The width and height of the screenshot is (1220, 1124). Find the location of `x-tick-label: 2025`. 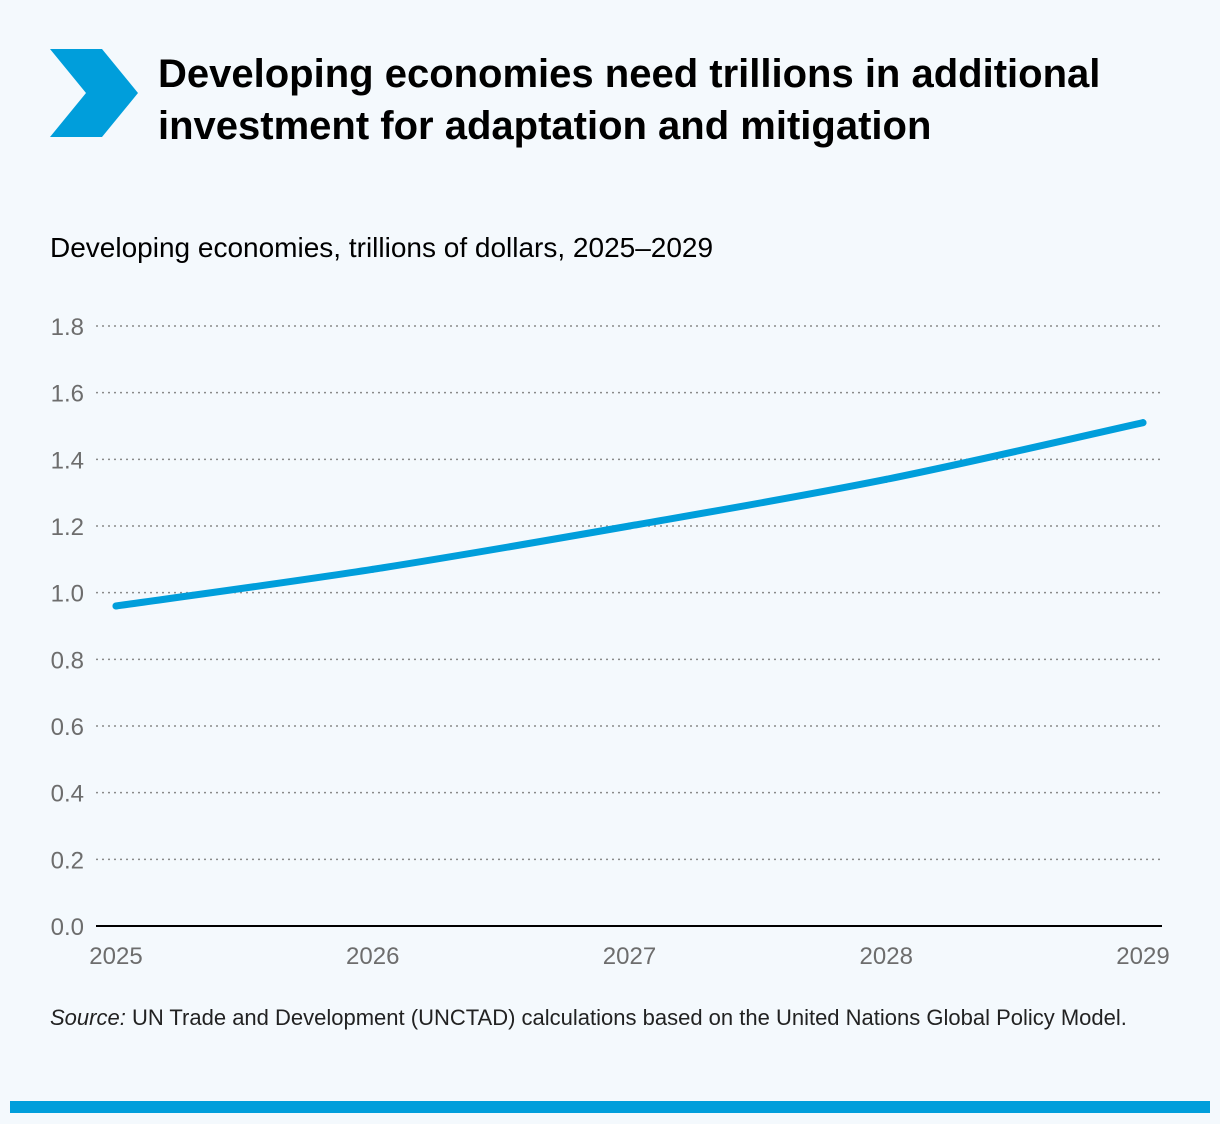

x-tick-label: 2025 is located at coordinates (115, 956).